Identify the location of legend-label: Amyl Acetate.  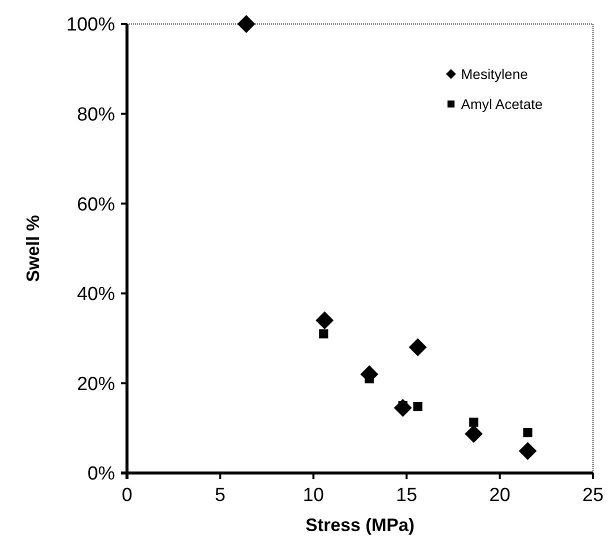
(502, 104).